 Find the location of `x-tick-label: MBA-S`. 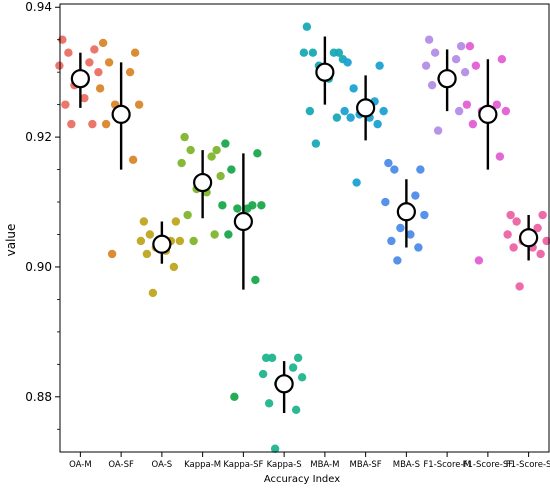

x-tick-label: MBA-S is located at coordinates (406, 465).